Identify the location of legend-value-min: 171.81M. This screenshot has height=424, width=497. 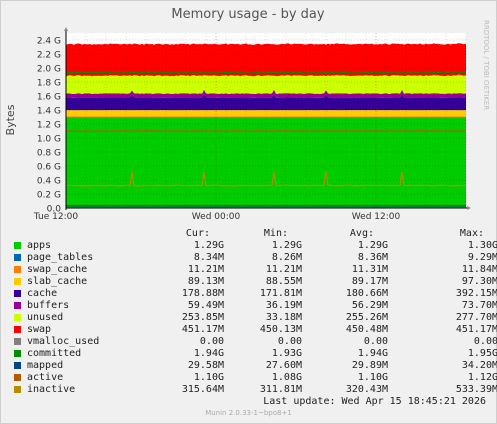
(280, 293).